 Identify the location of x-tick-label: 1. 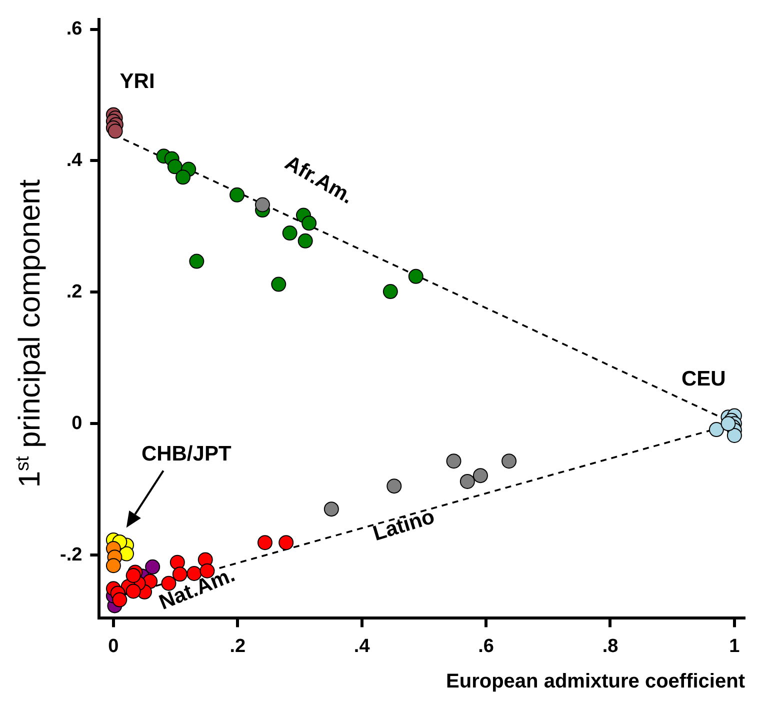
(734, 646).